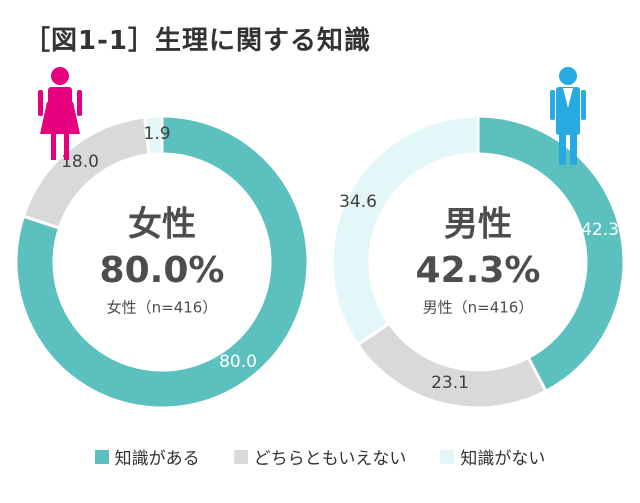 This screenshot has width=640, height=503. I want to click on center-title: 男性, so click(478, 225).